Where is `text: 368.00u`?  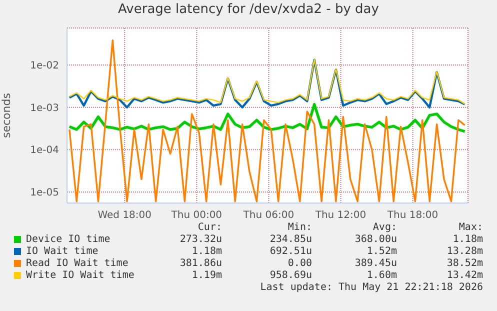
text: 368.00u is located at coordinates (375, 239).